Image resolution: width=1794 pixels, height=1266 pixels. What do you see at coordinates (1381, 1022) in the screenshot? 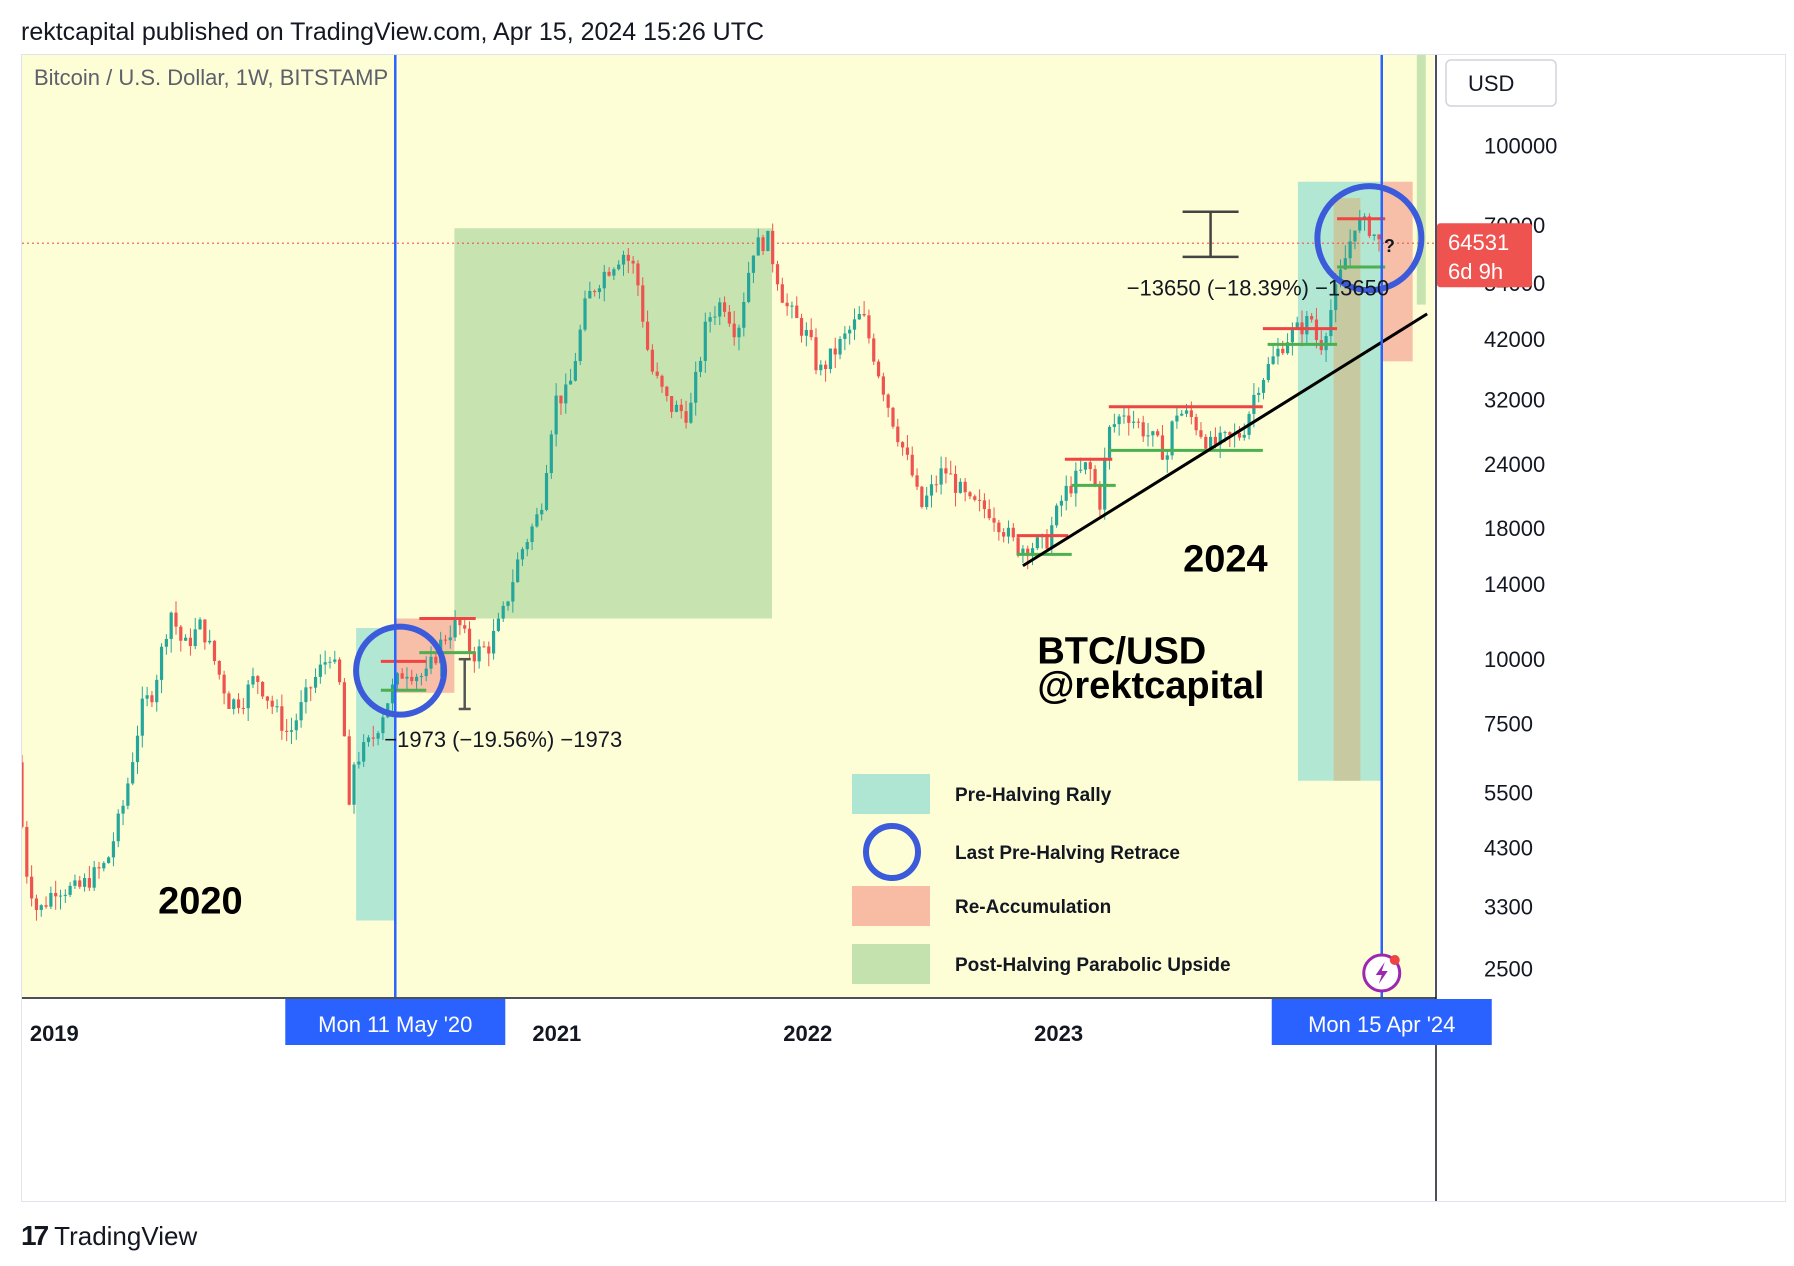
I see `halving-date-label-1: Mon 15 Apr '24` at bounding box center [1381, 1022].